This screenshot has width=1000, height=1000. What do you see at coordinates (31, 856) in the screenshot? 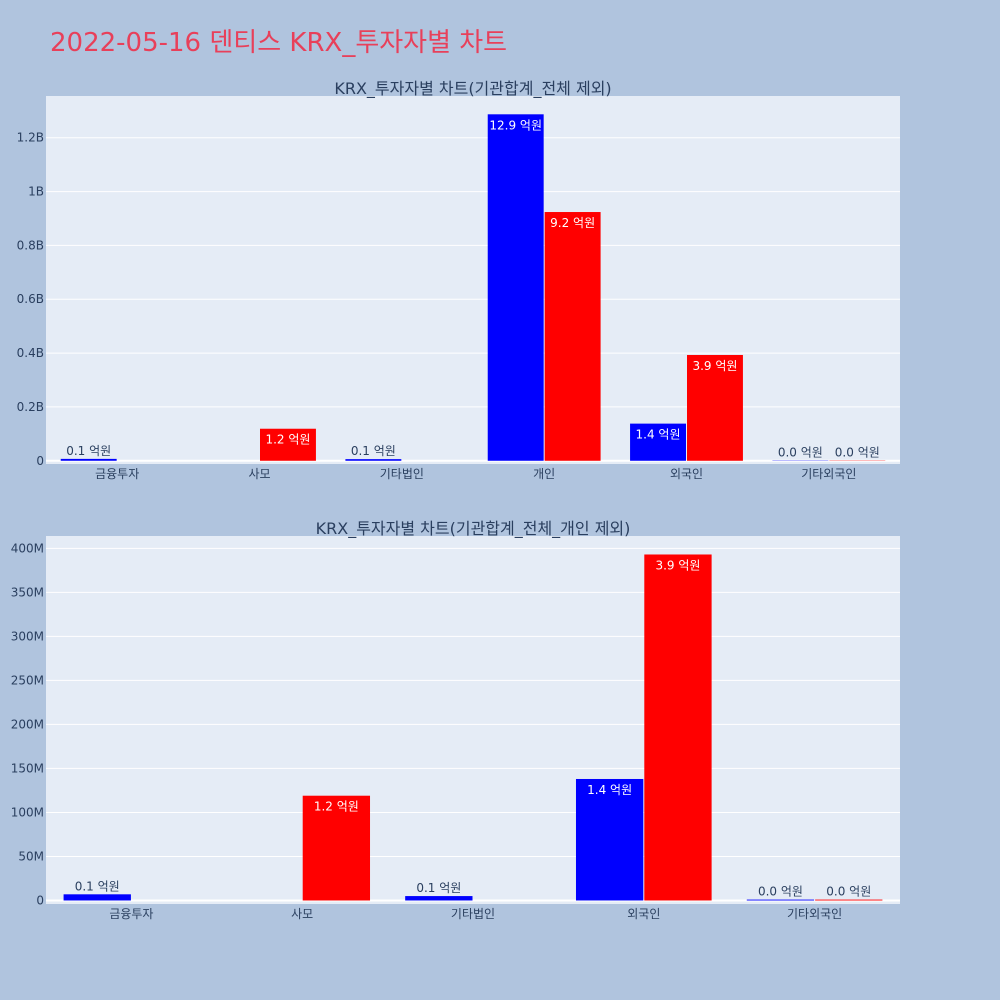
I see `y-tick-label: 50M` at bounding box center [31, 856].